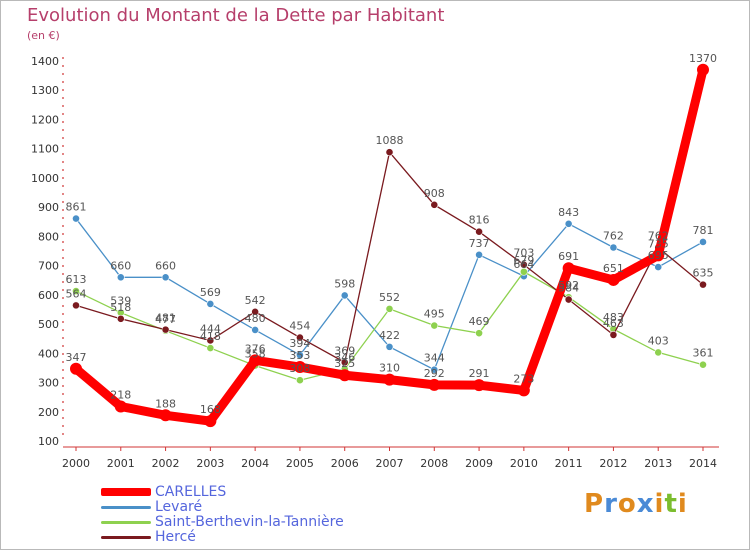  Describe the element at coordinates (120, 301) in the screenshot. I see `data-label: 539` at that location.